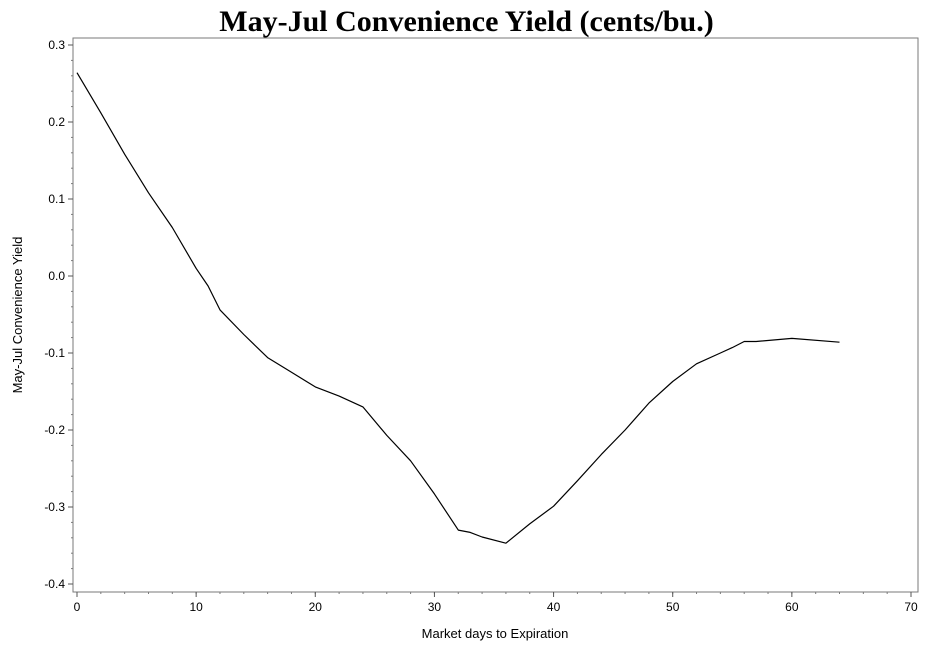 This screenshot has width=925, height=645. I want to click on x-tick-label: 20, so click(316, 607).